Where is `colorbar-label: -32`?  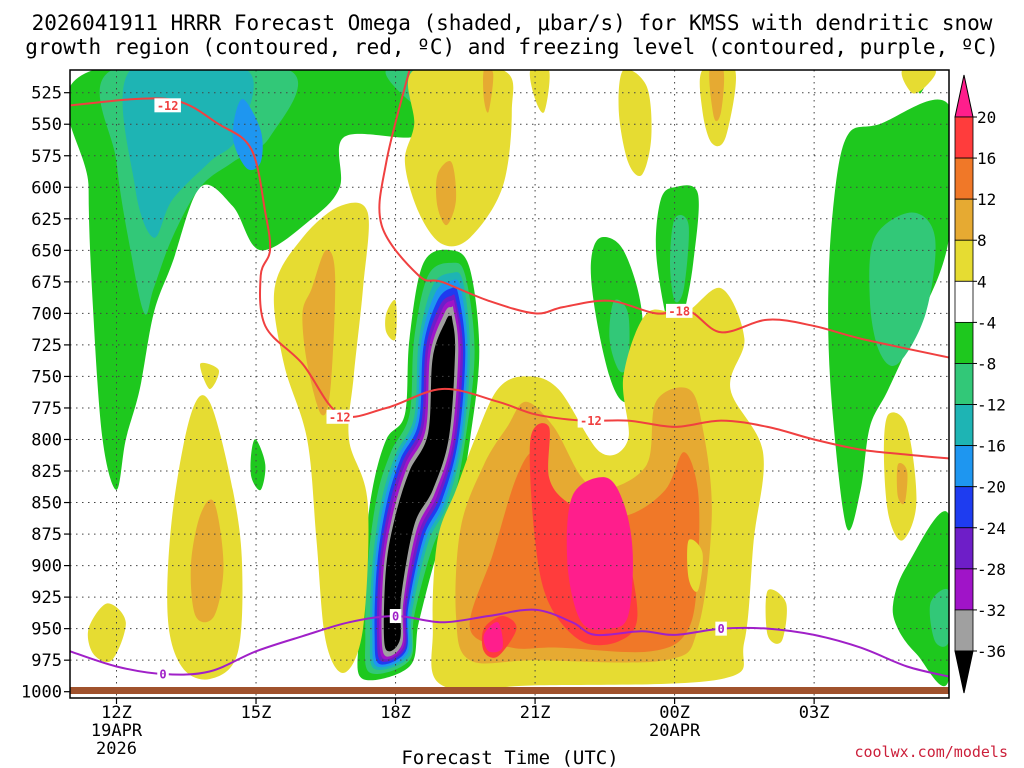
colorbar-label: -32 is located at coordinates (991, 610).